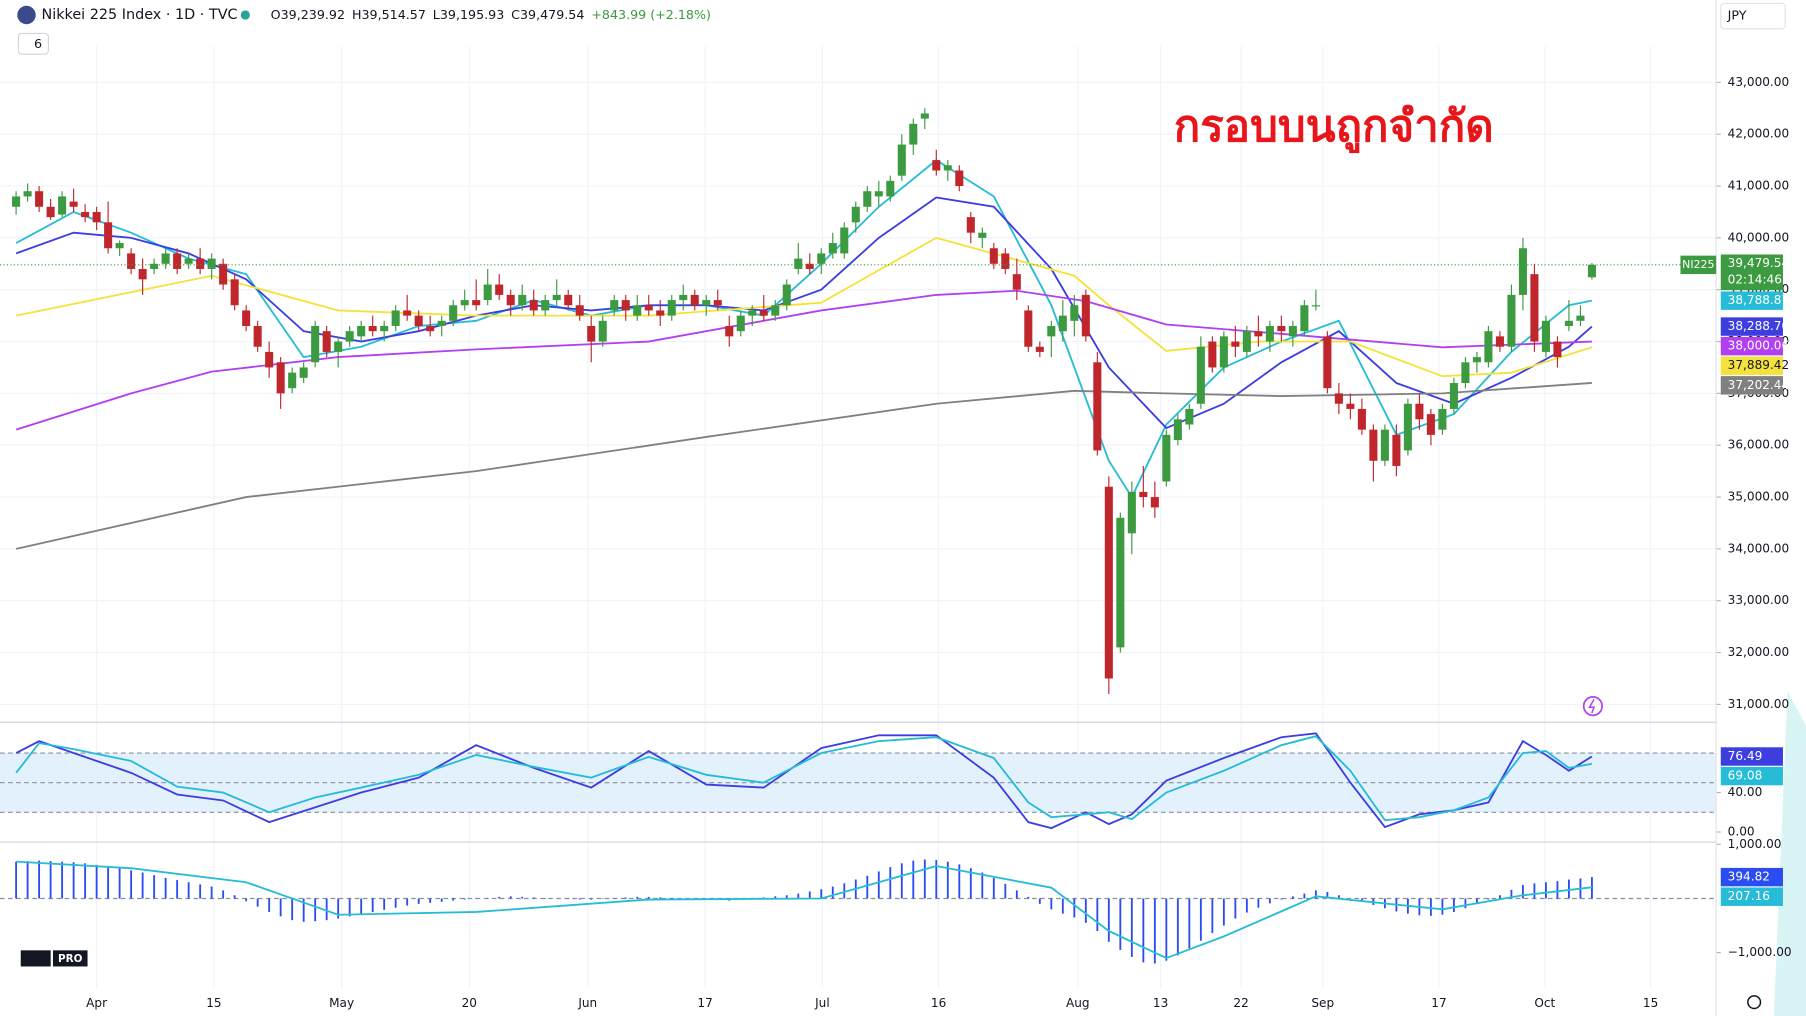  Describe the element at coordinates (1544, 1003) in the screenshot. I see `x-tick-label: Oct` at that location.